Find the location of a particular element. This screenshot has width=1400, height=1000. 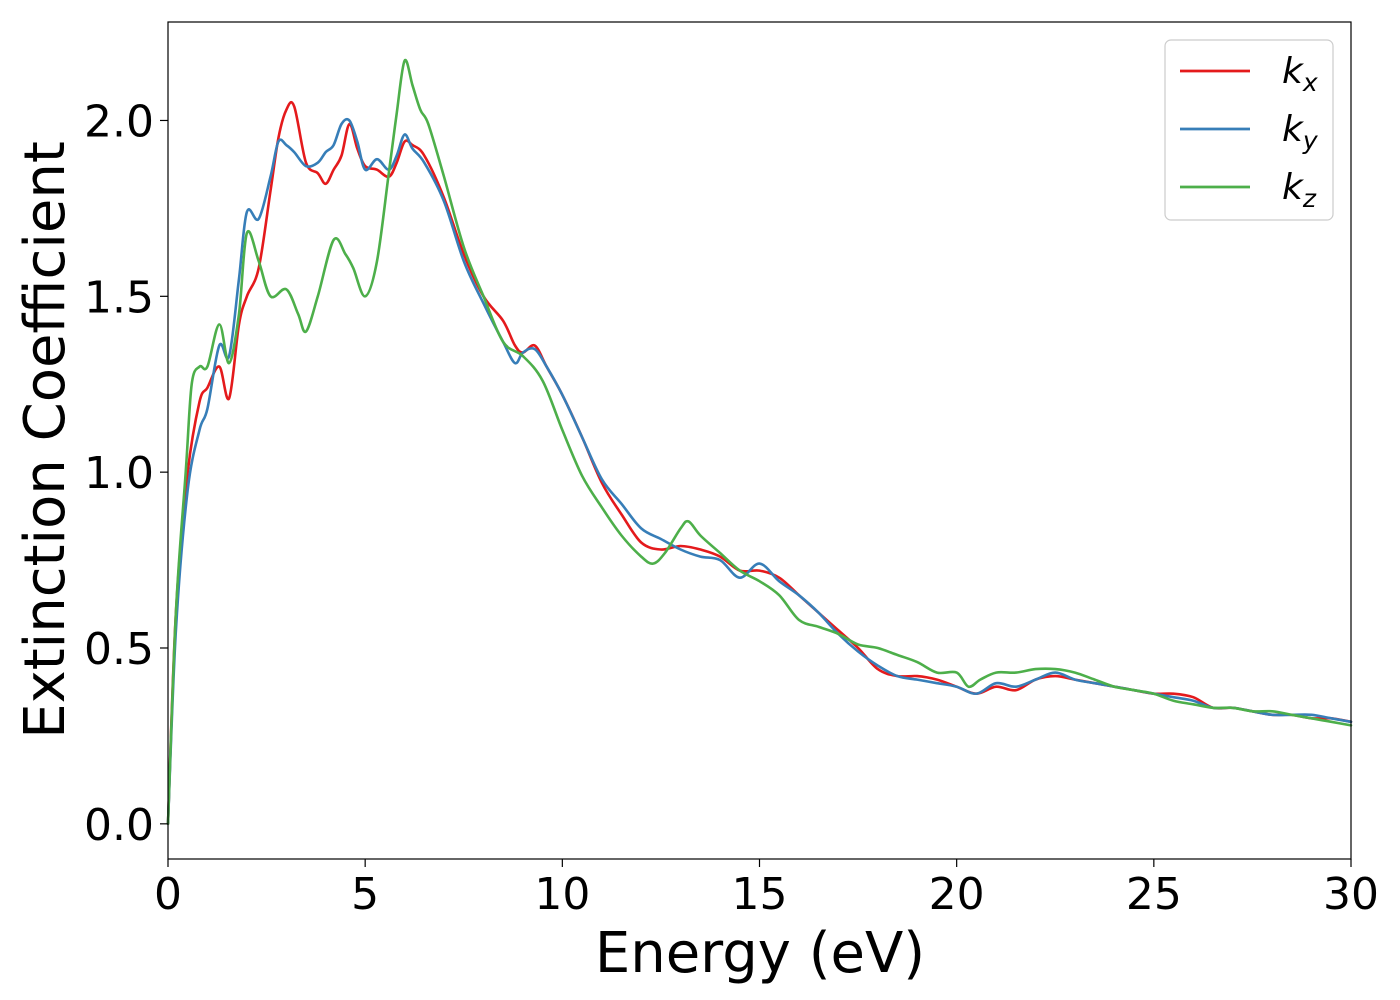

x-tick-label: 25 is located at coordinates (1154, 894).